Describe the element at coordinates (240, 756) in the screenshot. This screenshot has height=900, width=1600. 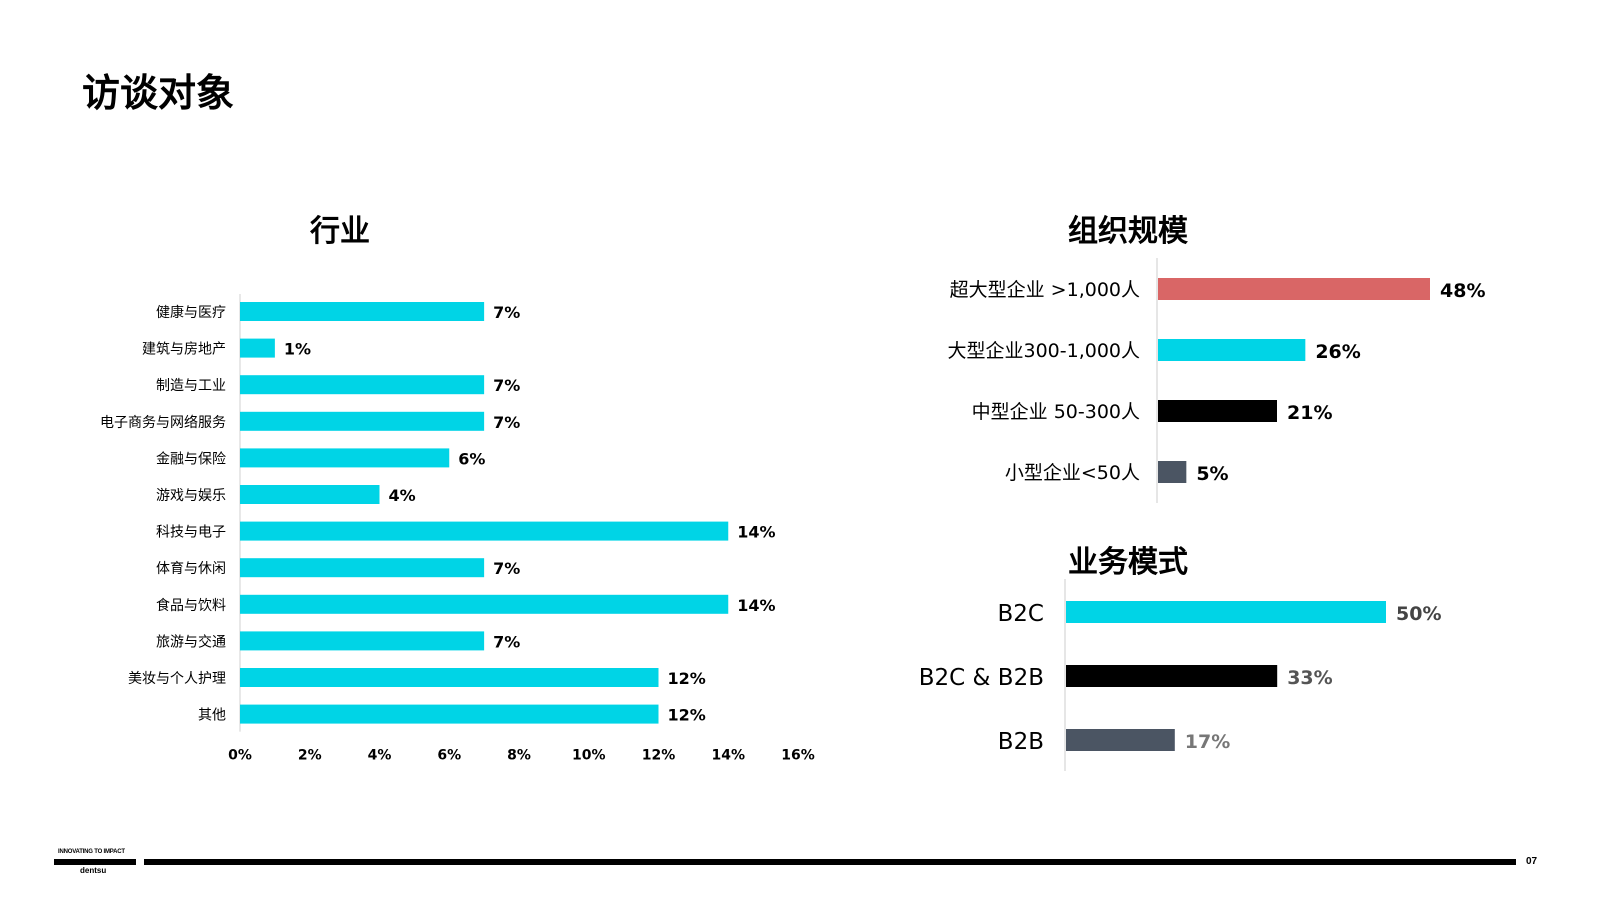
I see `industry-x-tick-label: 0%` at that location.